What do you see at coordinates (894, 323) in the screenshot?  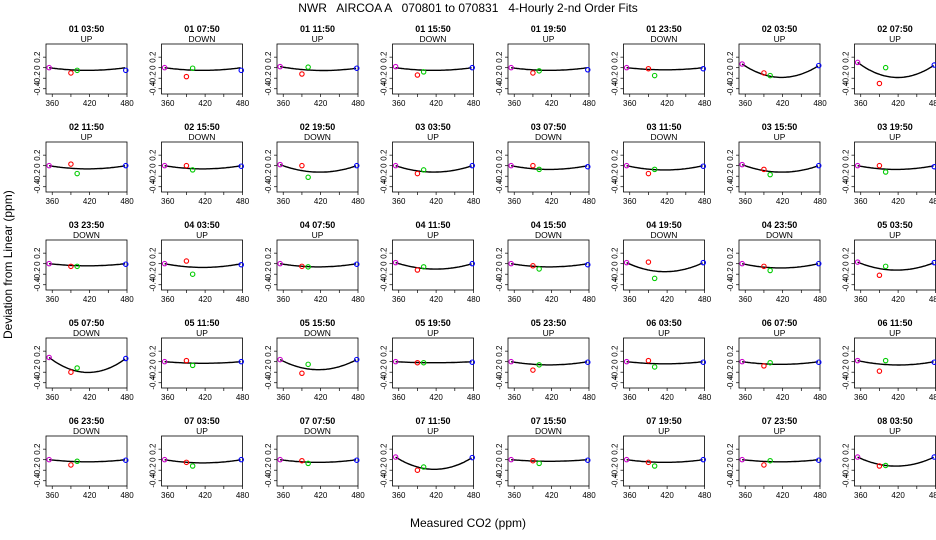 I see `panel-title: 06 11:50` at bounding box center [894, 323].